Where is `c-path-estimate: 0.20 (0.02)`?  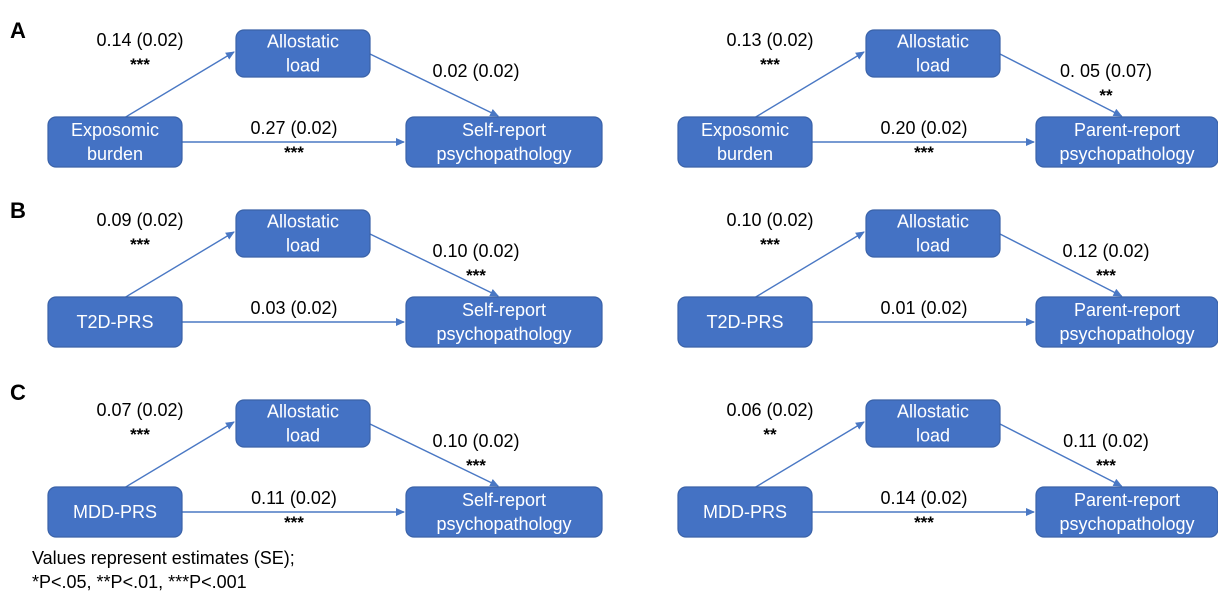
c-path-estimate: 0.20 (0.02) is located at coordinates (923, 128).